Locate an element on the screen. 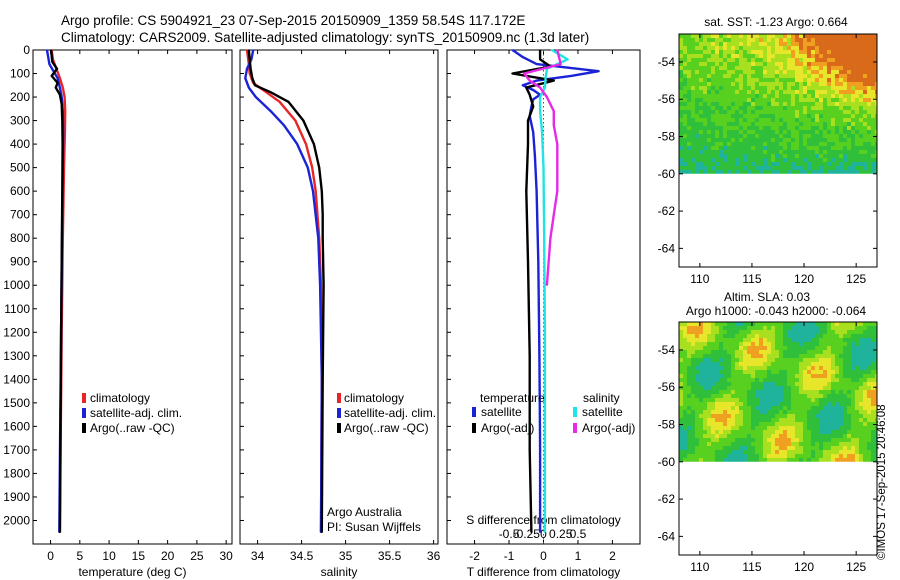 The image size is (900, 580). sla_map-cells is located at coordinates (778, 392).